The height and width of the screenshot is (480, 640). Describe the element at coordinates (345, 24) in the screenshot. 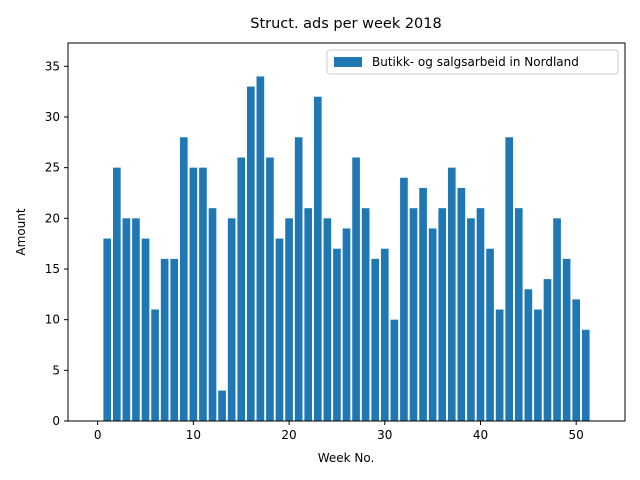

I see `chart-title: Struct. ads per week 2018` at that location.